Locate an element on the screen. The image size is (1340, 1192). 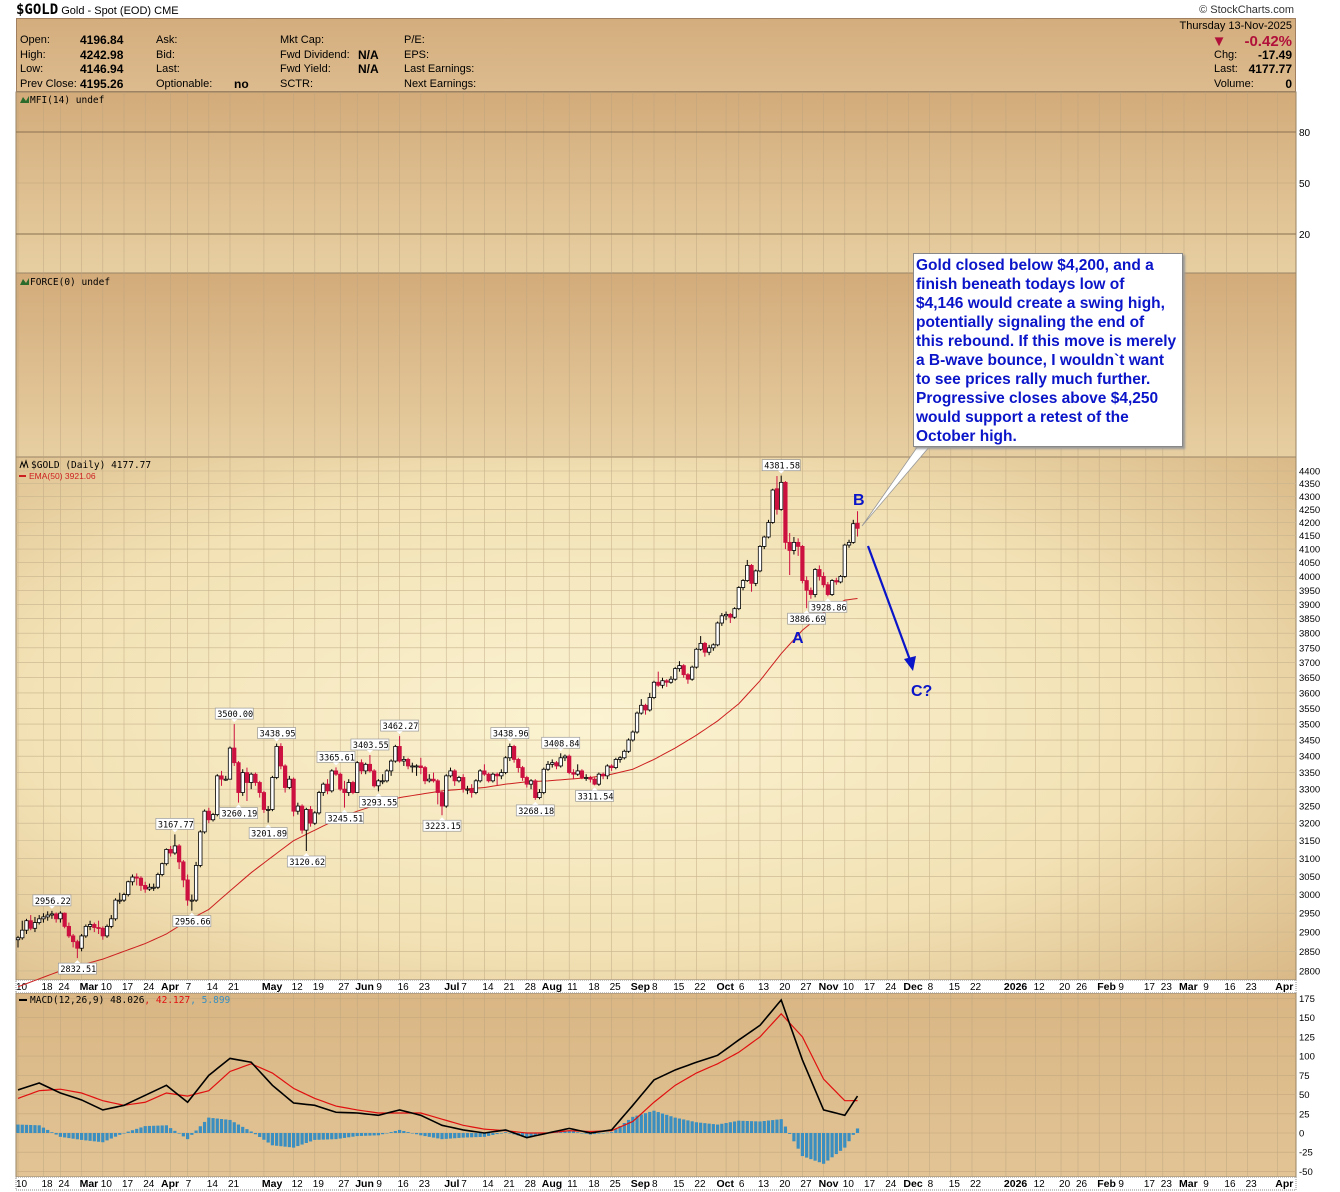
x-axis-tick: Oct is located at coordinates (725, 1184).